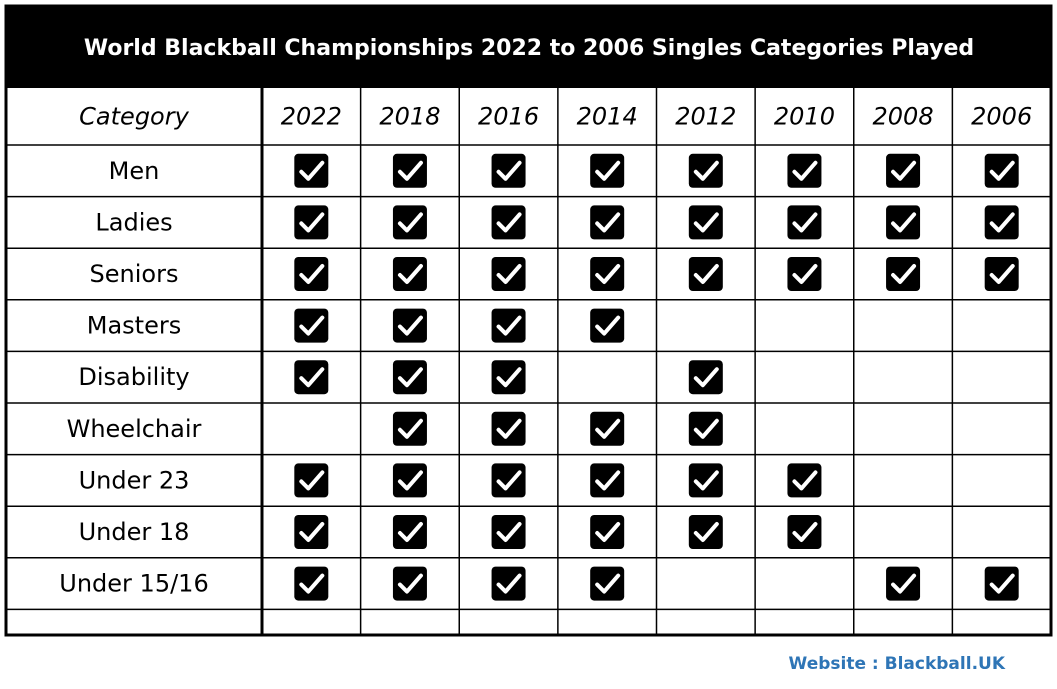 The image size is (1057, 689). Describe the element at coordinates (134, 117) in the screenshot. I see `column-header: Category` at that location.